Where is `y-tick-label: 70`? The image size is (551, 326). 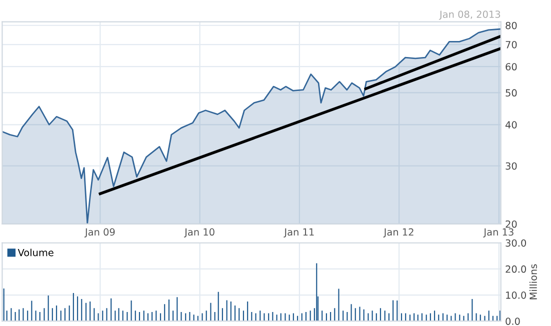
y-tick-label: 70 is located at coordinates (511, 44).